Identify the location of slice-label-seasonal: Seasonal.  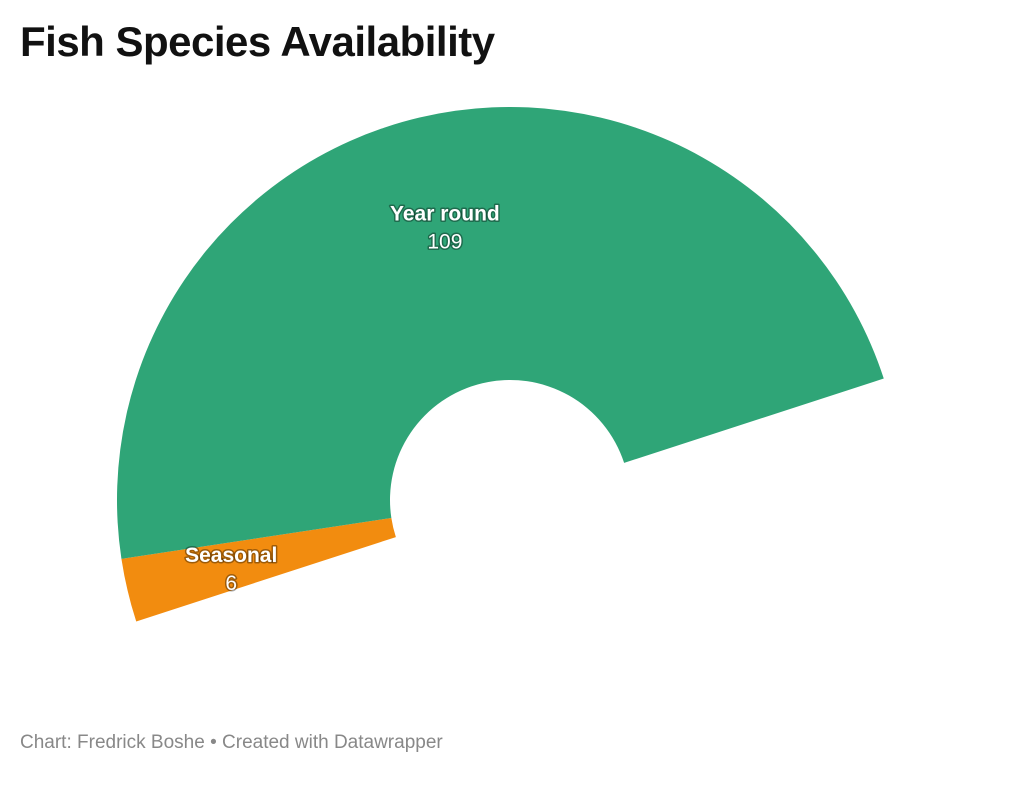
(231, 555).